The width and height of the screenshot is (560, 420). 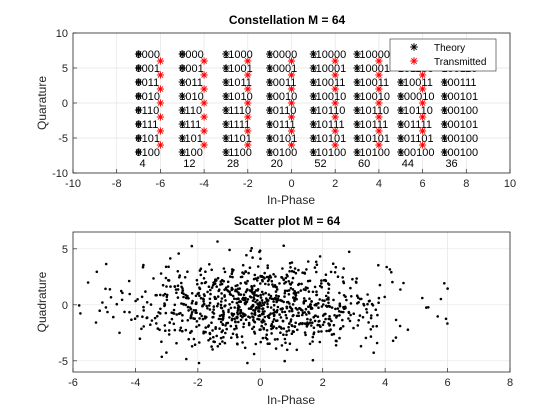 What do you see at coordinates (117, 184) in the screenshot?
I see `x-tick-label: -8` at bounding box center [117, 184].